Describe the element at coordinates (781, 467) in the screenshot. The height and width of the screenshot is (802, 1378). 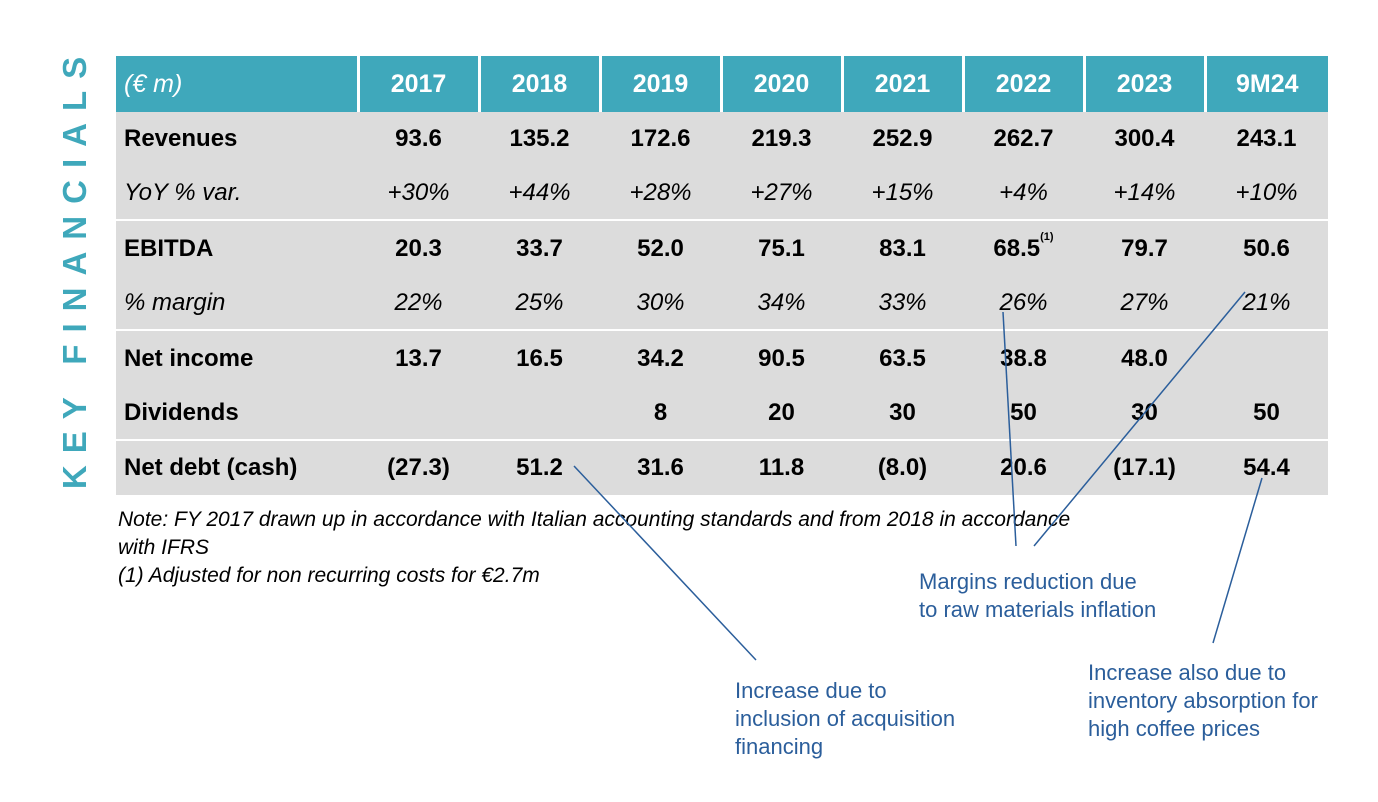
I see `table-cell: 11.8` at that location.